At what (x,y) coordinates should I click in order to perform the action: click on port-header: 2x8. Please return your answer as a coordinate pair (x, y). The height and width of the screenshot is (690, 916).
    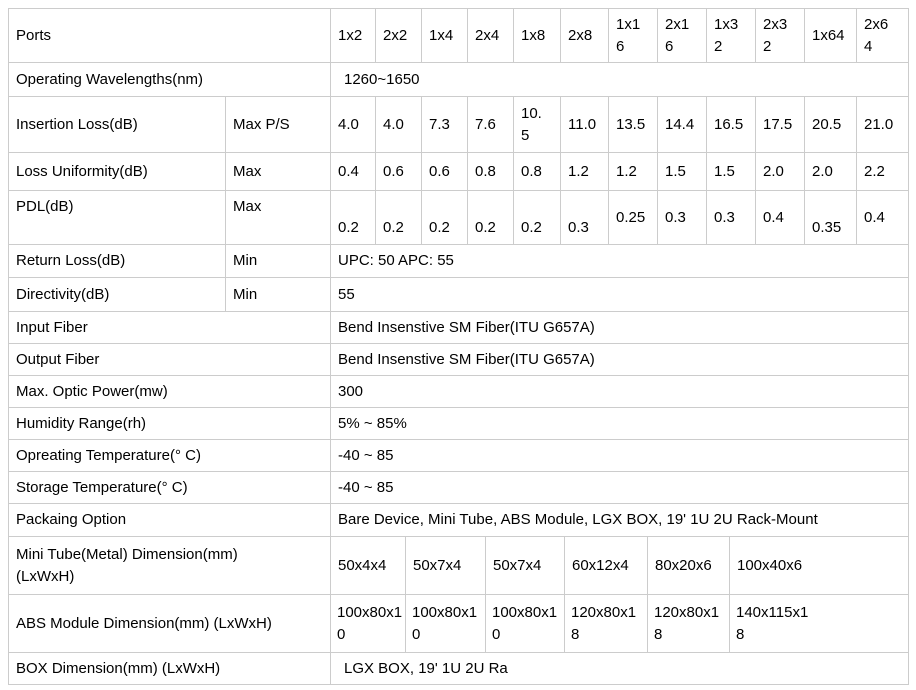
    Looking at the image, I should click on (585, 36).